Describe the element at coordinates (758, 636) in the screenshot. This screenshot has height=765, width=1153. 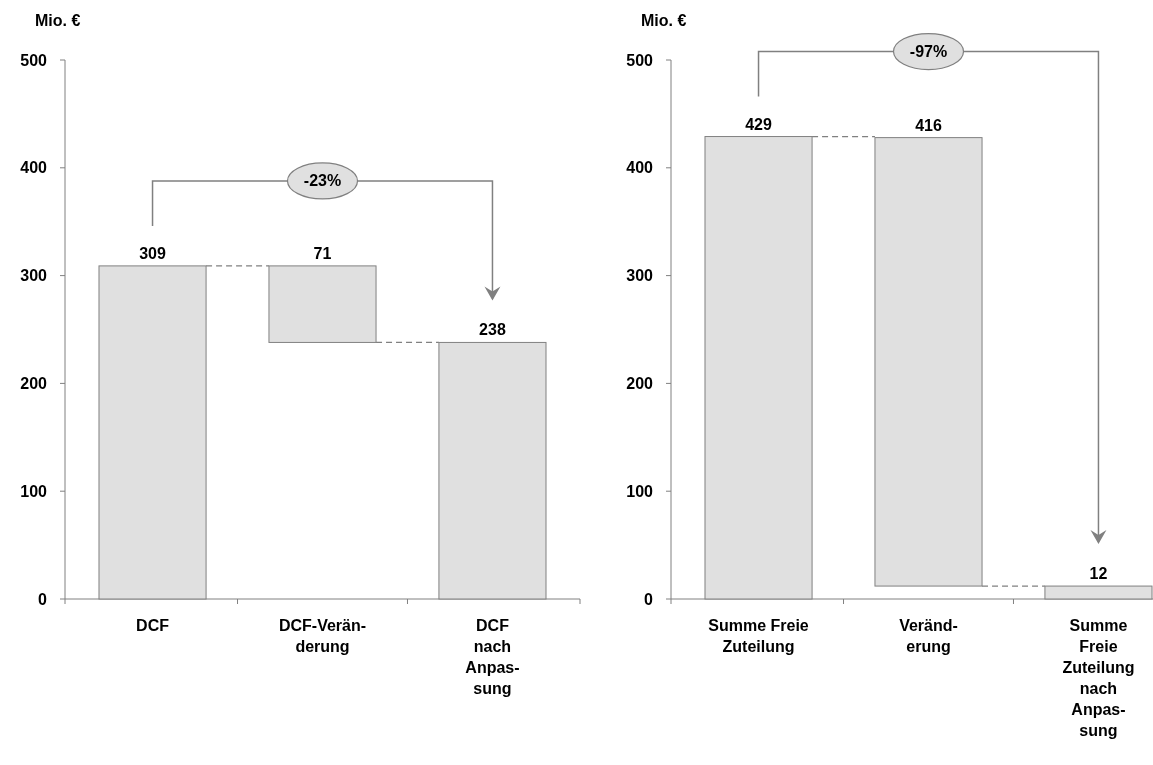
I see `x-tick-label: Summe Freie Zuteilung` at that location.